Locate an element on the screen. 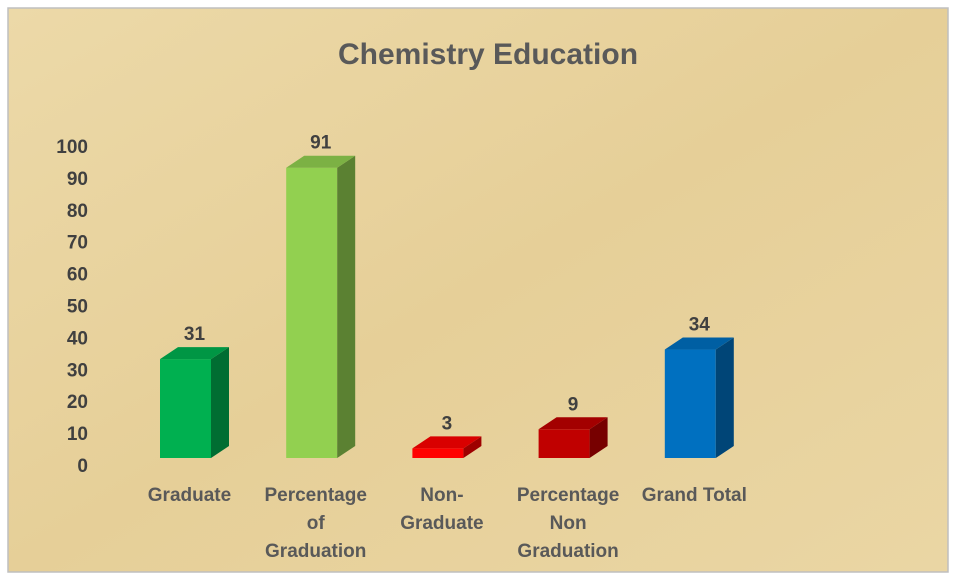 This screenshot has width=956, height=580. value-label: 31 is located at coordinates (195, 334).